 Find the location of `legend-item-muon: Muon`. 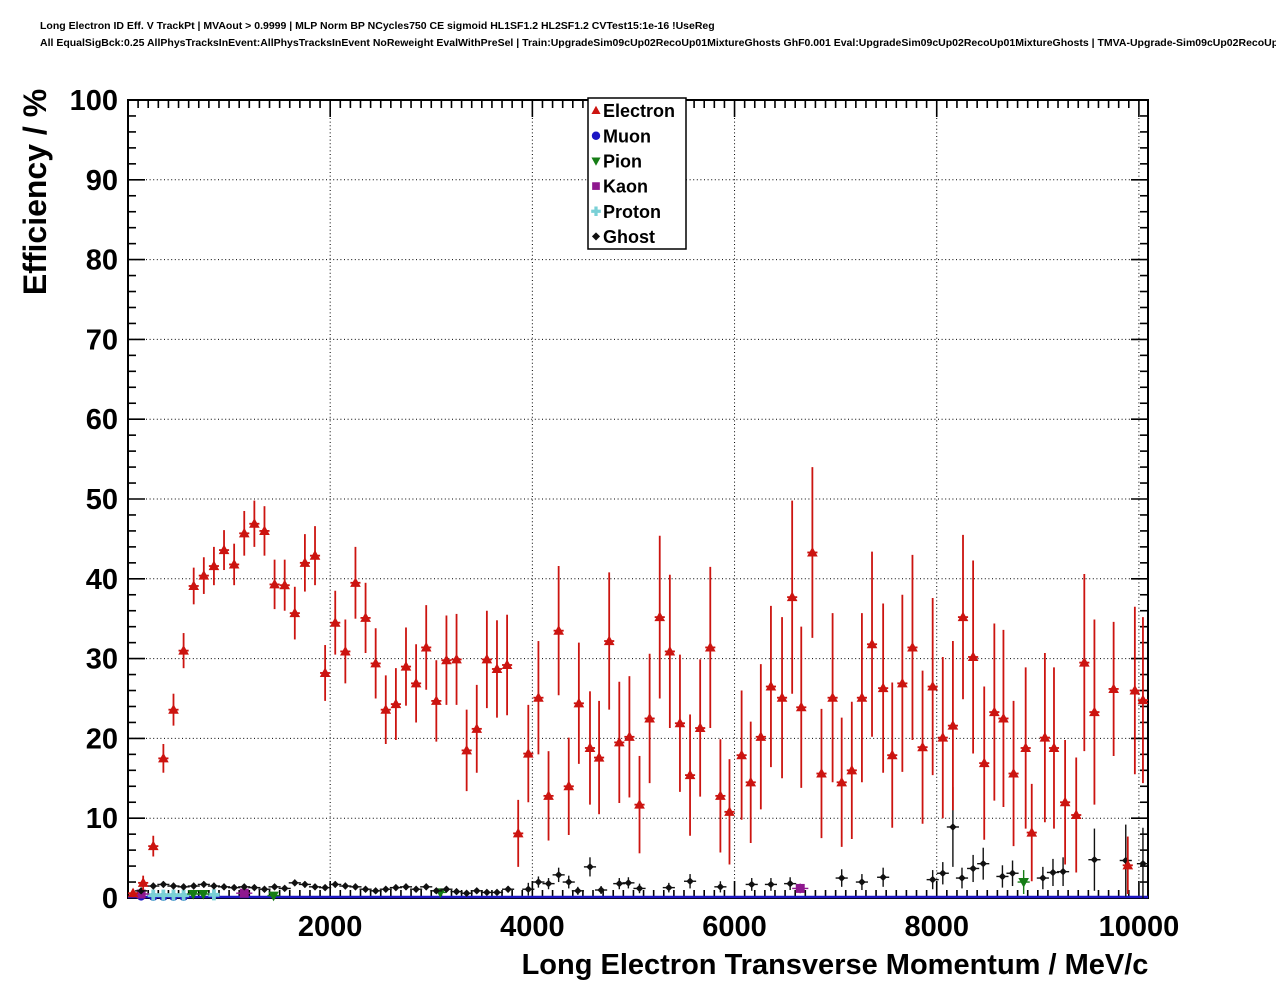

legend-item-muon: Muon is located at coordinates (621, 136).